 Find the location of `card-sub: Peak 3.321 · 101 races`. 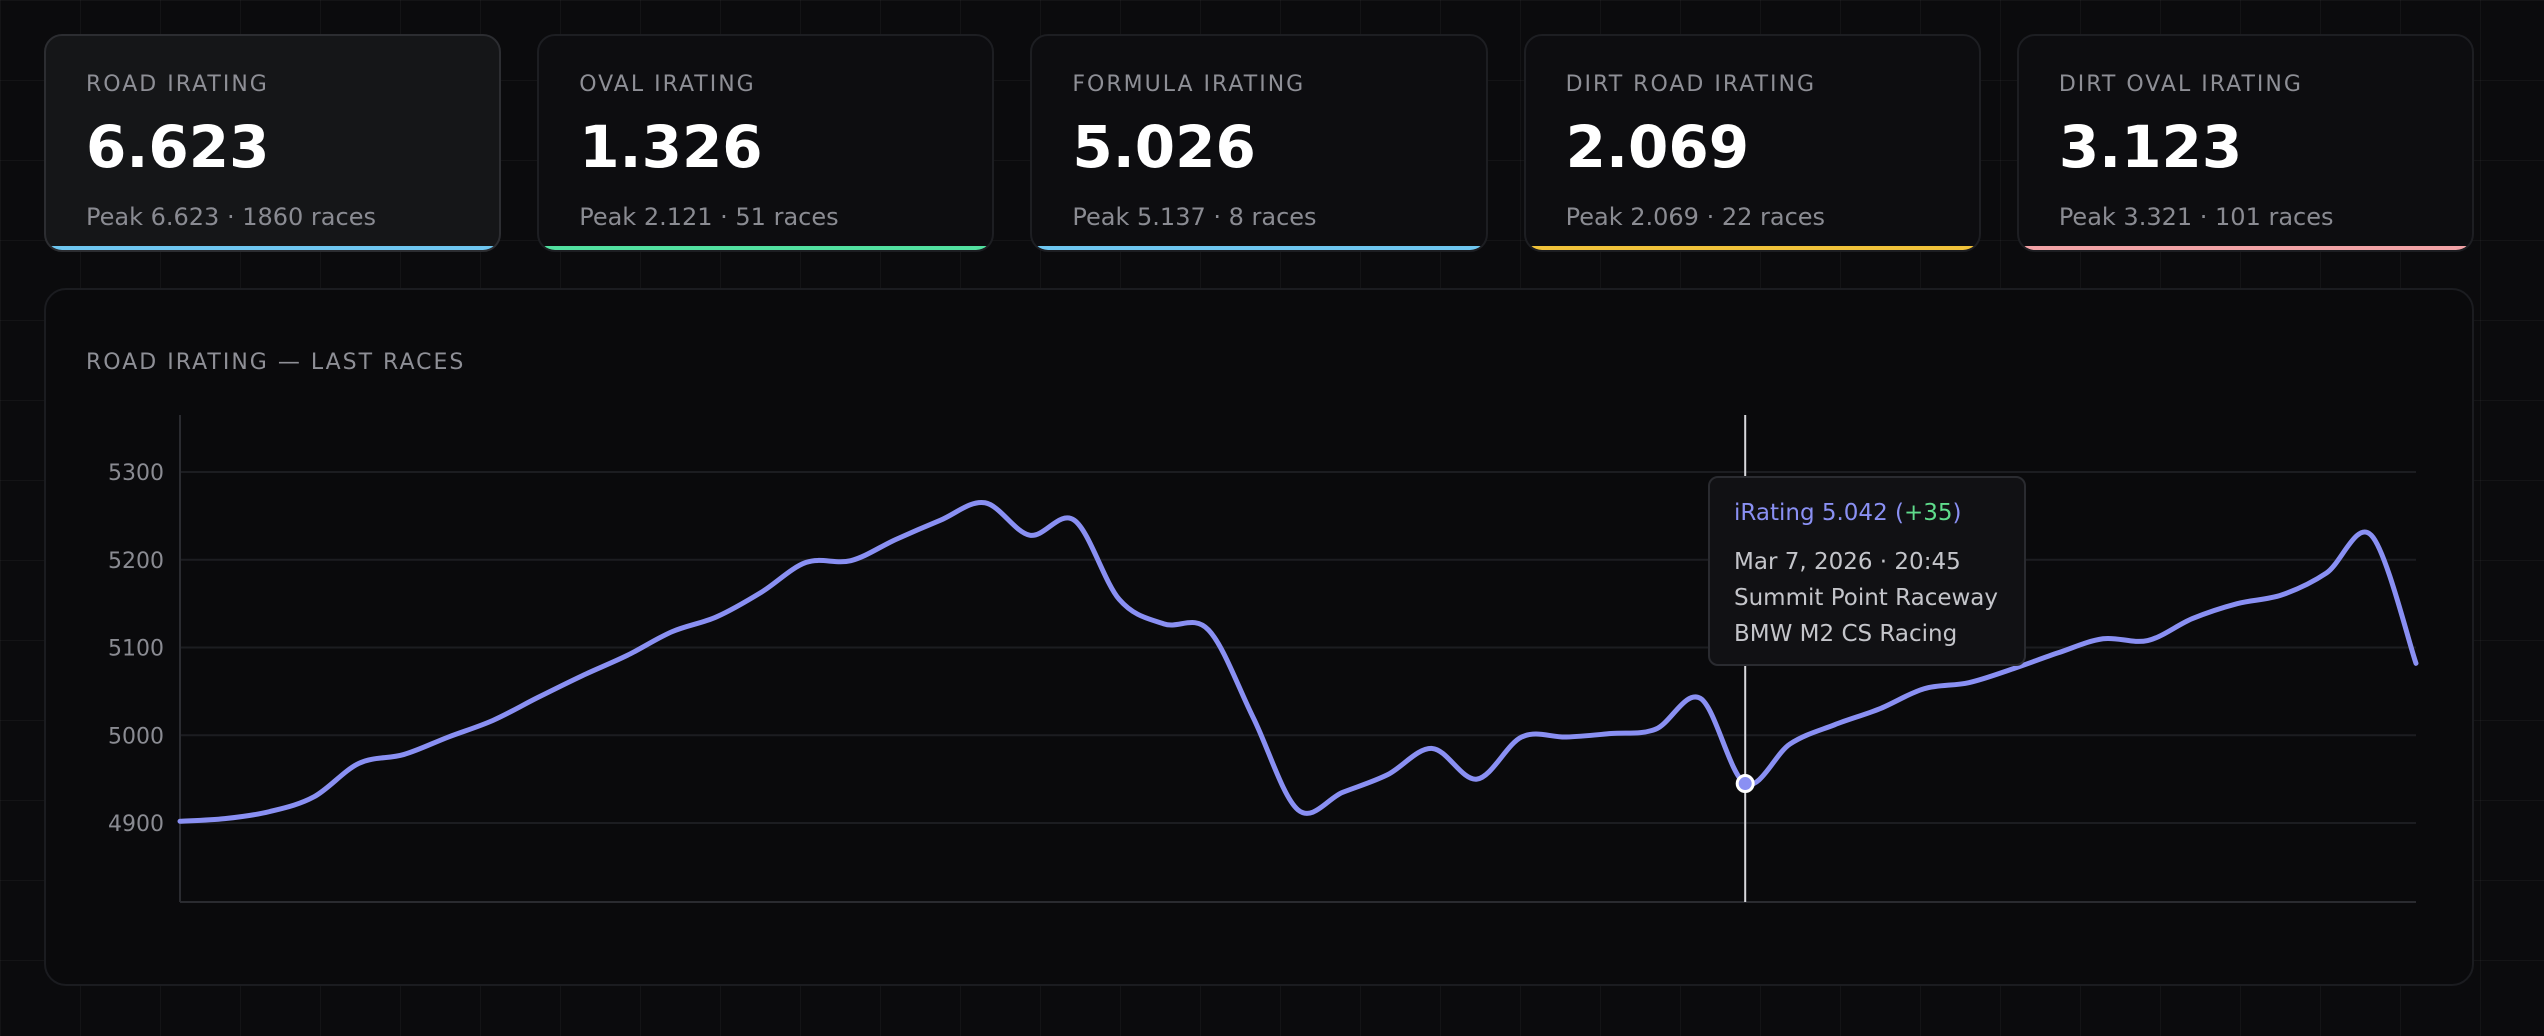

card-sub: Peak 3.321 · 101 races is located at coordinates (2196, 217).